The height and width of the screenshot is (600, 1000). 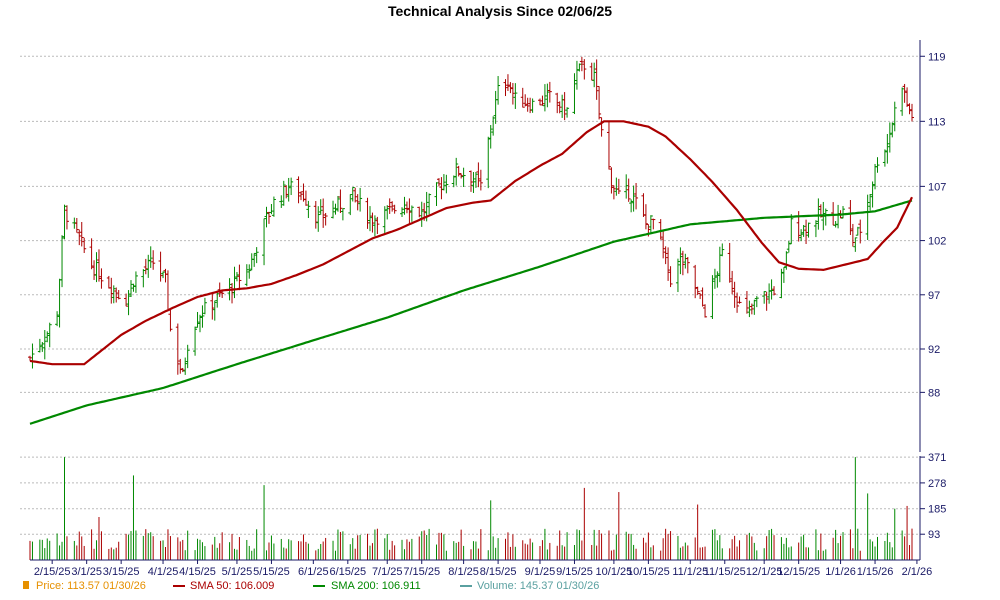 I want to click on x-tick-label: 7/15/25, so click(x=421, y=572).